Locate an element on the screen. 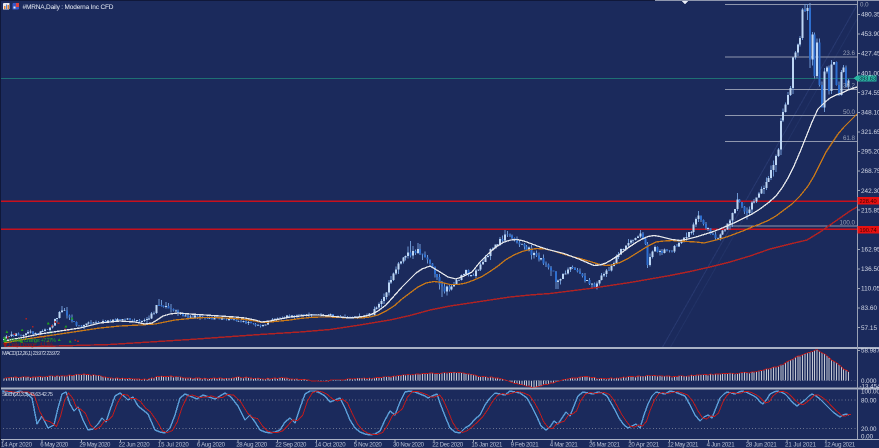 This screenshot has height=448, width=879. svg-text: 4 Jun 2021 is located at coordinates (721, 444).